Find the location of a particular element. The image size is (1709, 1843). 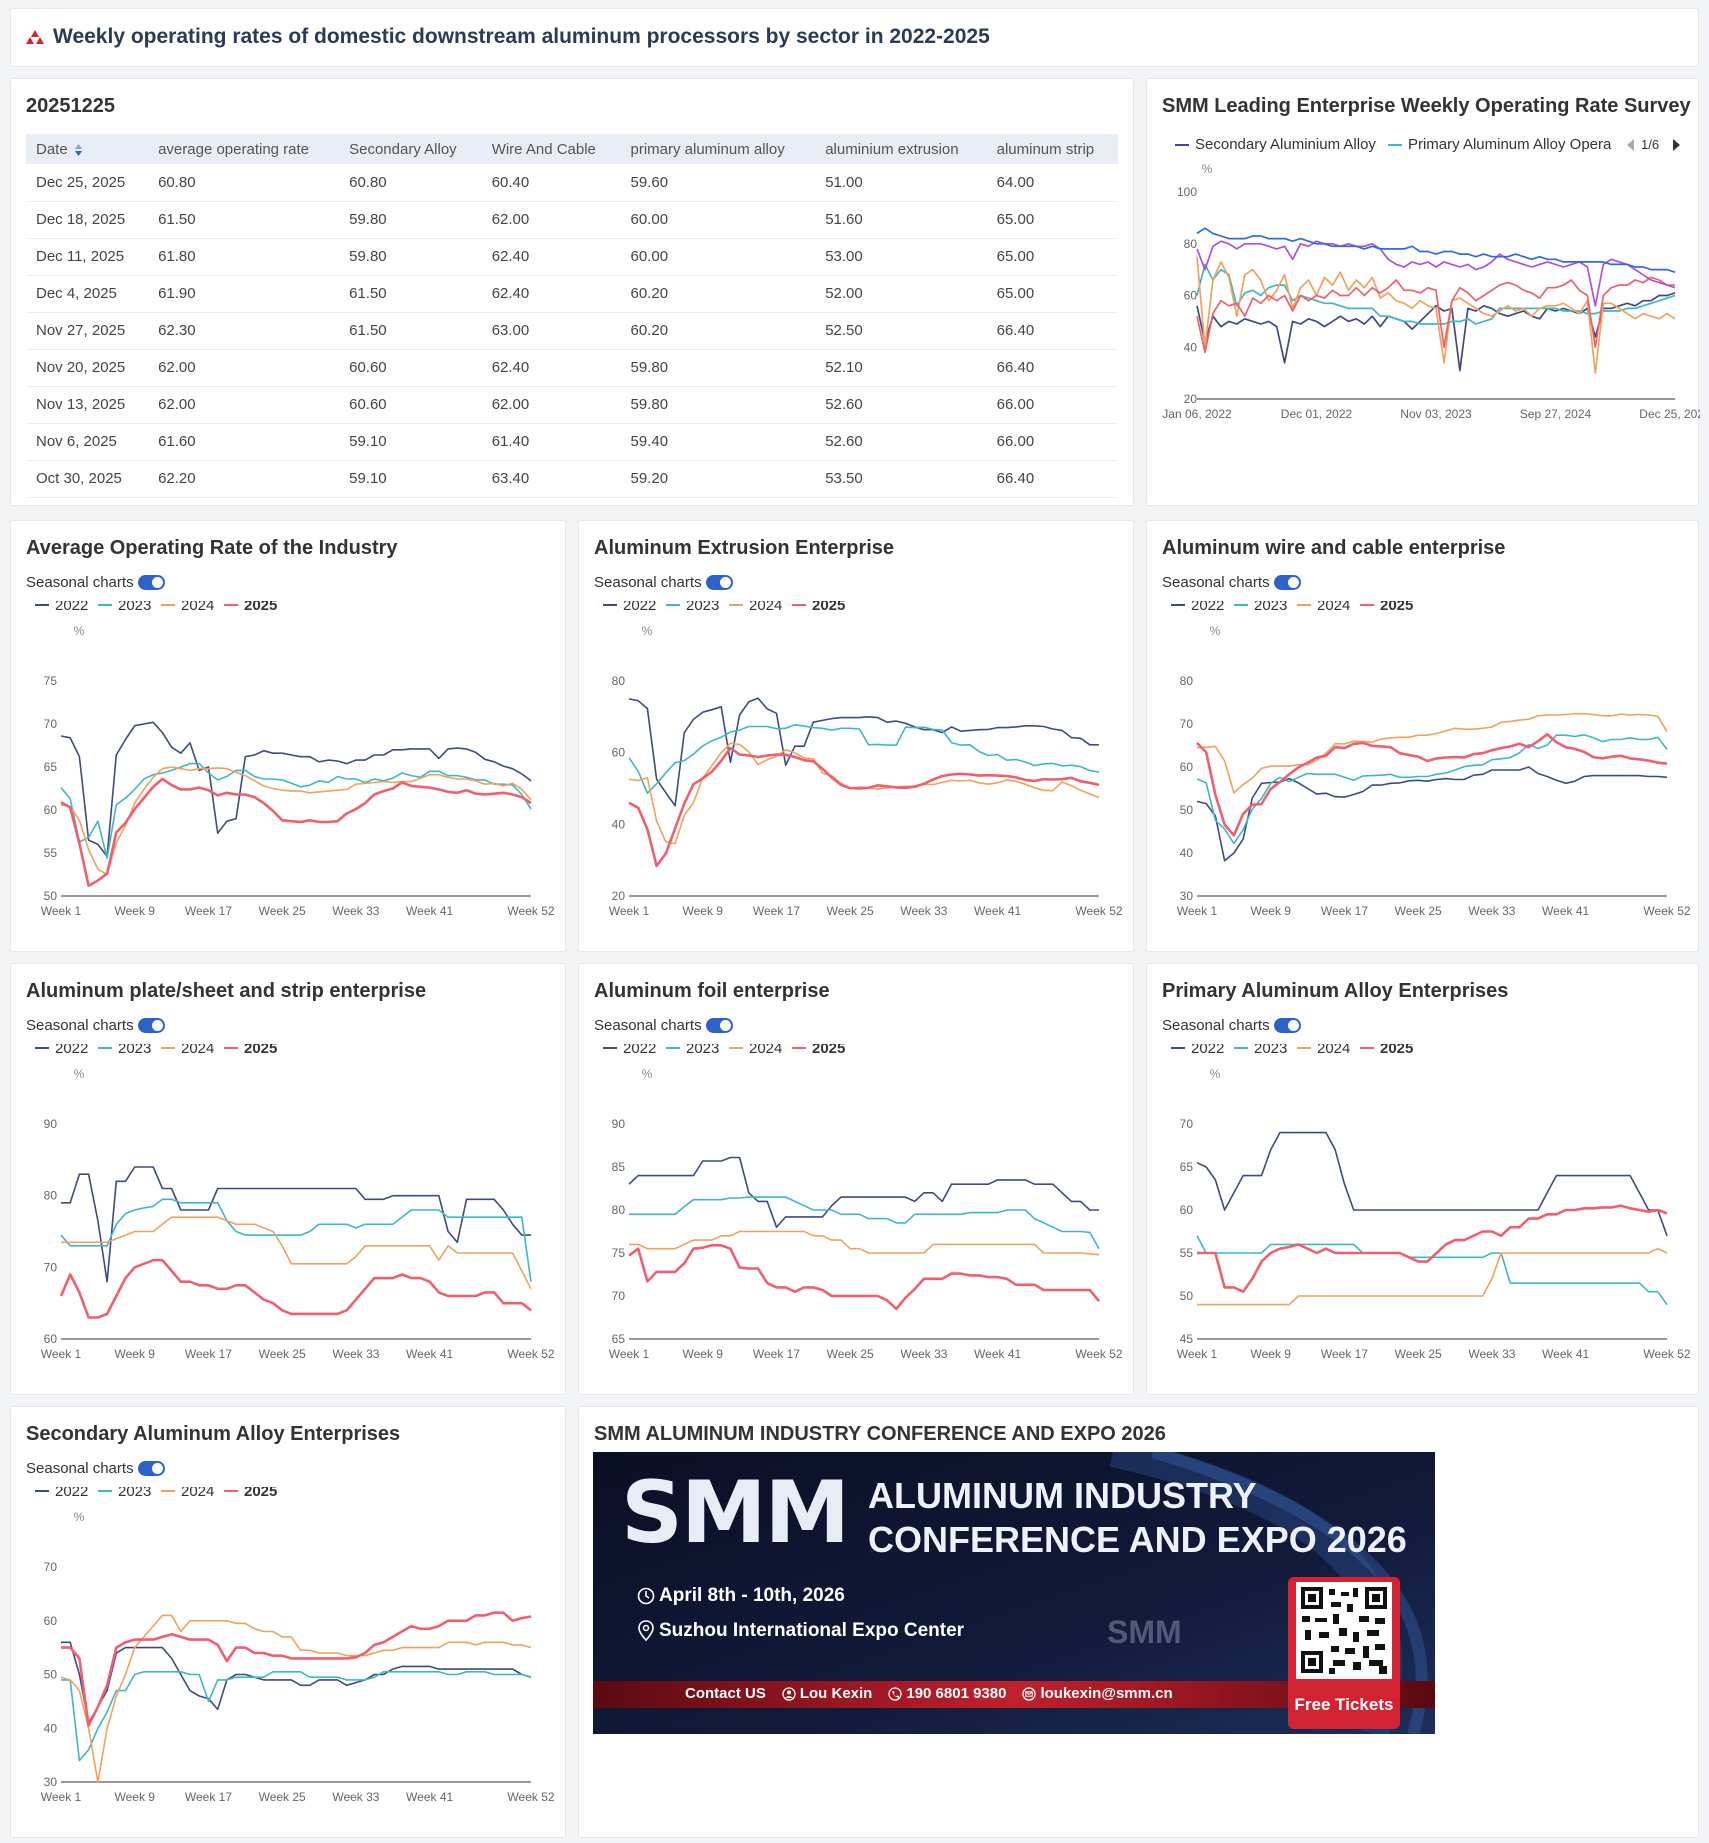

sort-icon is located at coordinates (78, 150).